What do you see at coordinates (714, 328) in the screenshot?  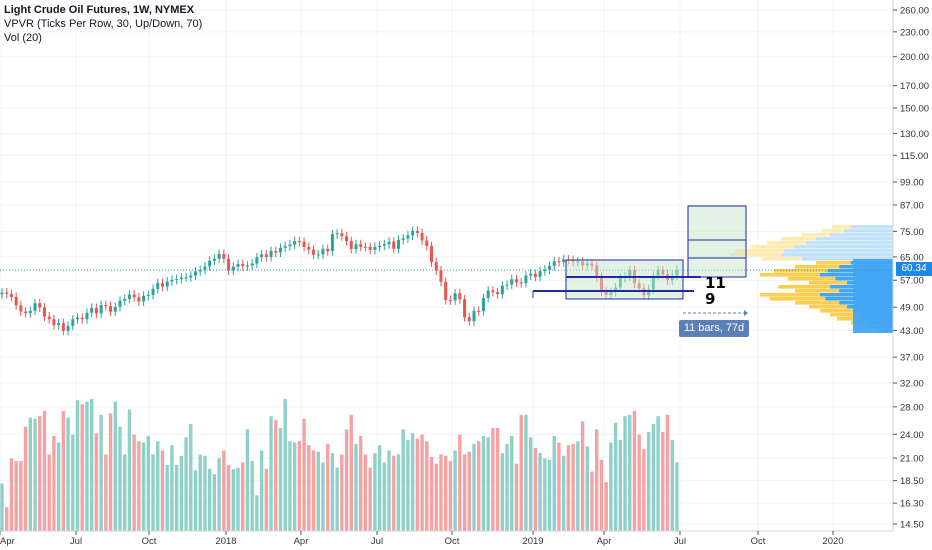 I see `measure-label: 11 bars, 77d` at bounding box center [714, 328].